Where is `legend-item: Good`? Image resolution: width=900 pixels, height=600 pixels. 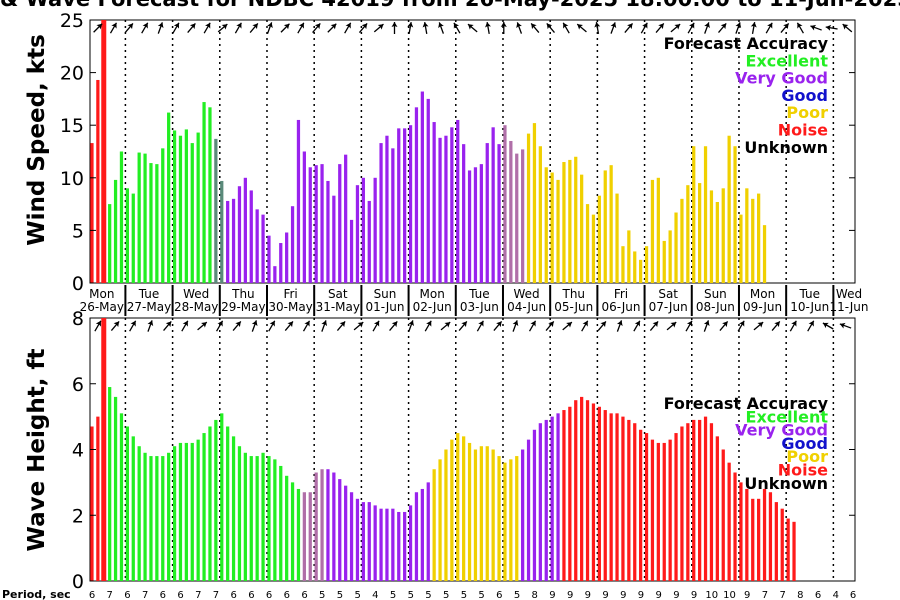
legend-item: Good is located at coordinates (804, 443).